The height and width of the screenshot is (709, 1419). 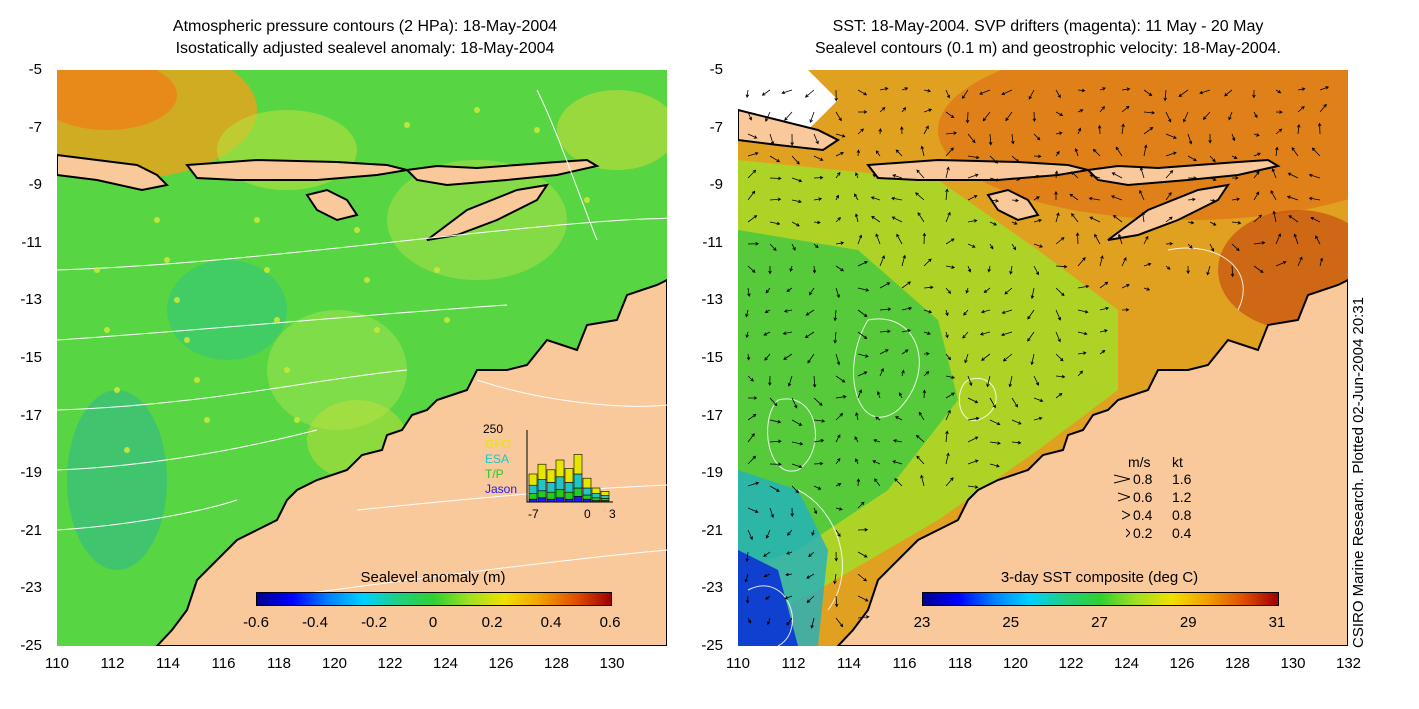 I want to click on right-ytick: -13, so click(x=712, y=300).